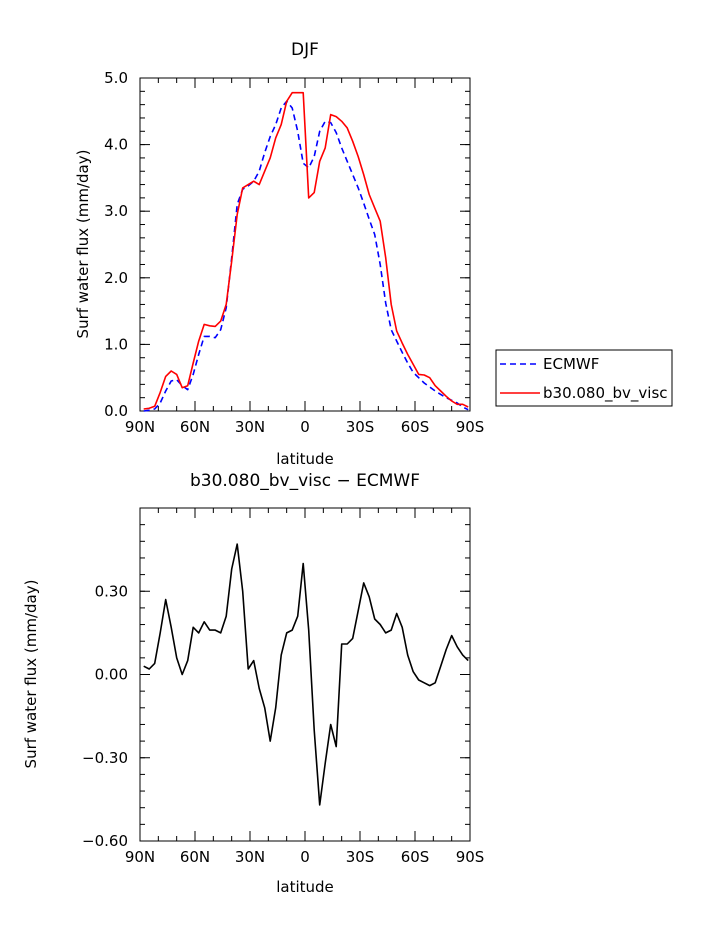 This screenshot has height=935, width=723. I want to click on y-tick-label: 3.0, so click(116, 211).